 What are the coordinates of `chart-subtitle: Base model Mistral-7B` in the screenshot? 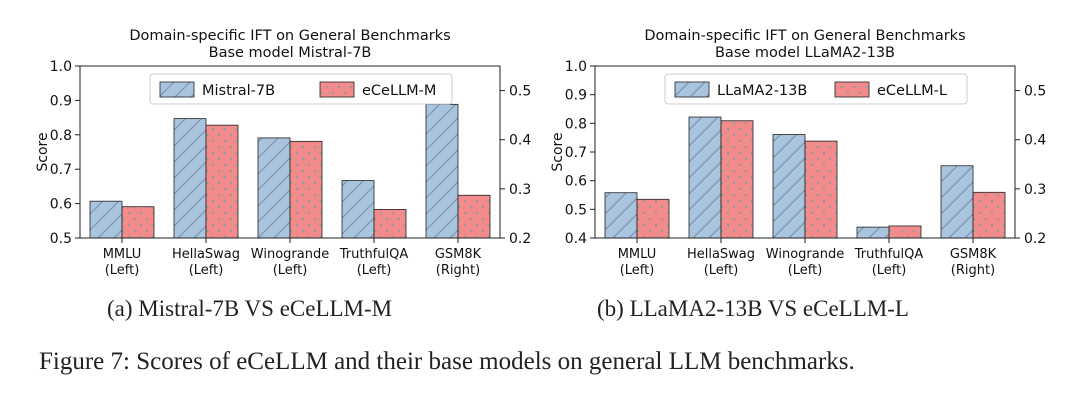 It's located at (290, 53).